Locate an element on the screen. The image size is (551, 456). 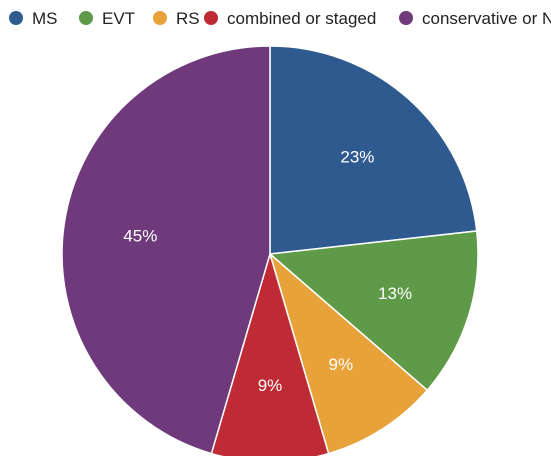
legend-item-rs: RS is located at coordinates (176, 18).